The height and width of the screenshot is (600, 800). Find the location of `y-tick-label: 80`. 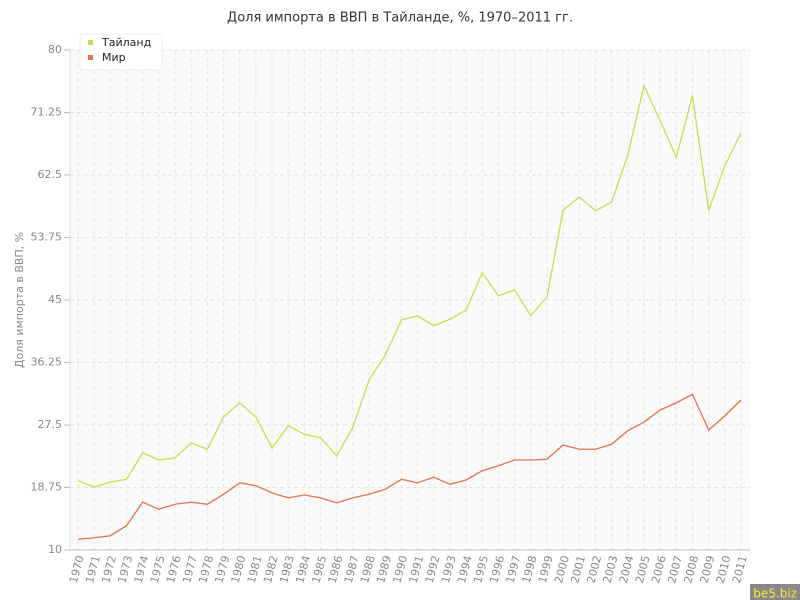

y-tick-label: 80 is located at coordinates (55, 49).